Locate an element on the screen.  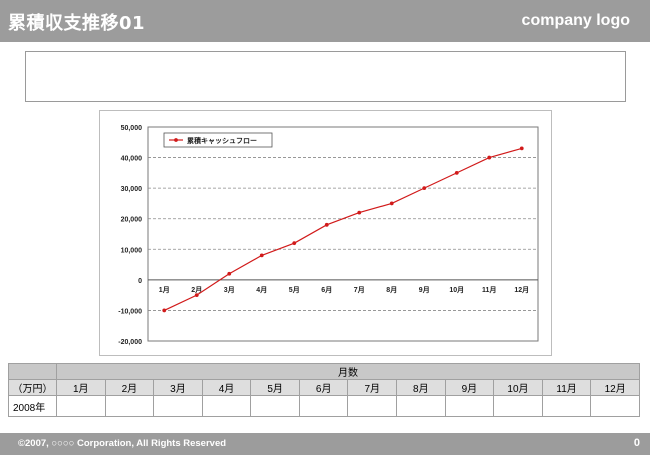
y-tick-label: 30,000 is located at coordinates (132, 189).